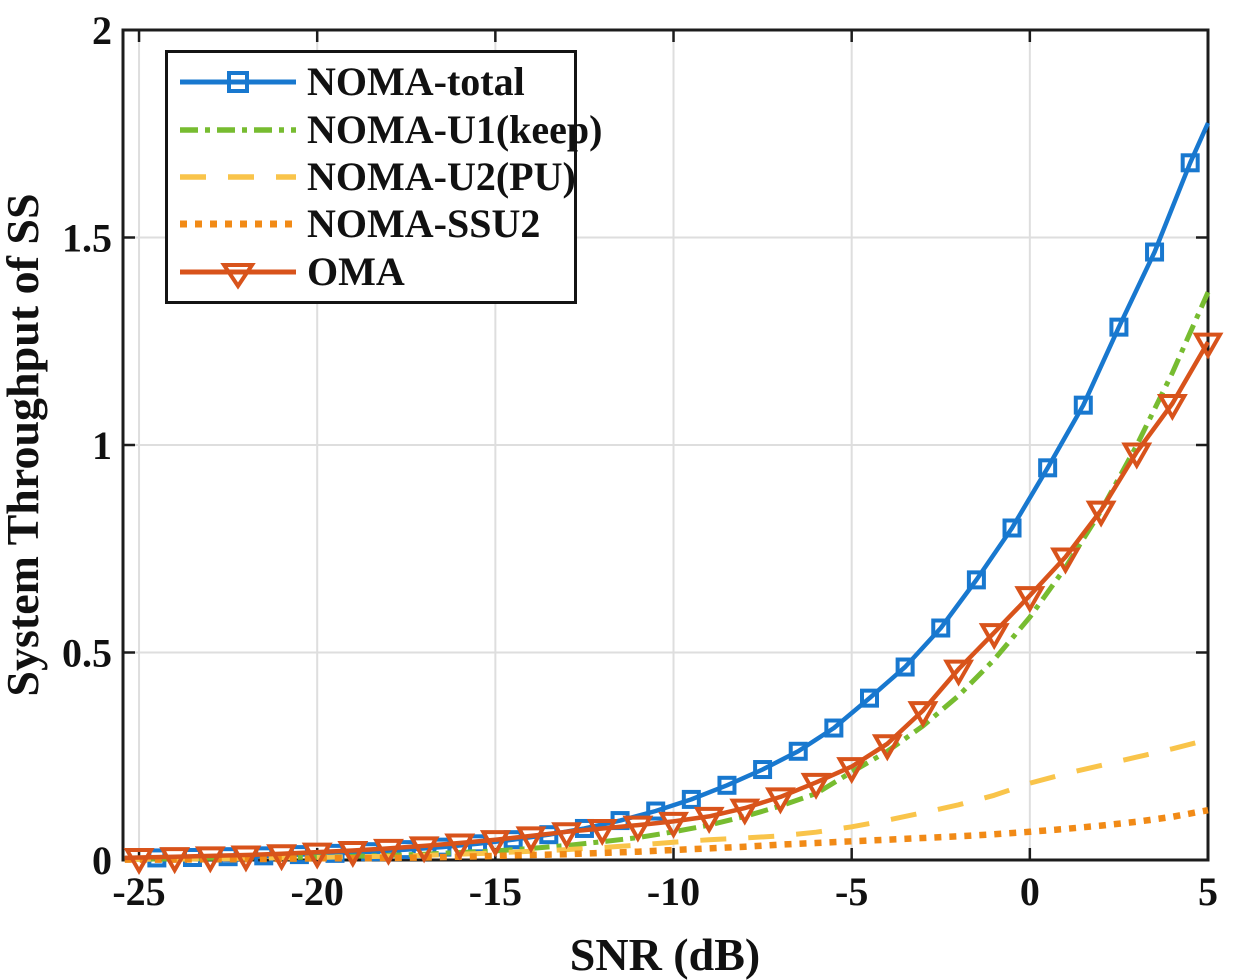 The height and width of the screenshot is (980, 1237). What do you see at coordinates (495, 891) in the screenshot?
I see `x-tick-label: -15` at bounding box center [495, 891].